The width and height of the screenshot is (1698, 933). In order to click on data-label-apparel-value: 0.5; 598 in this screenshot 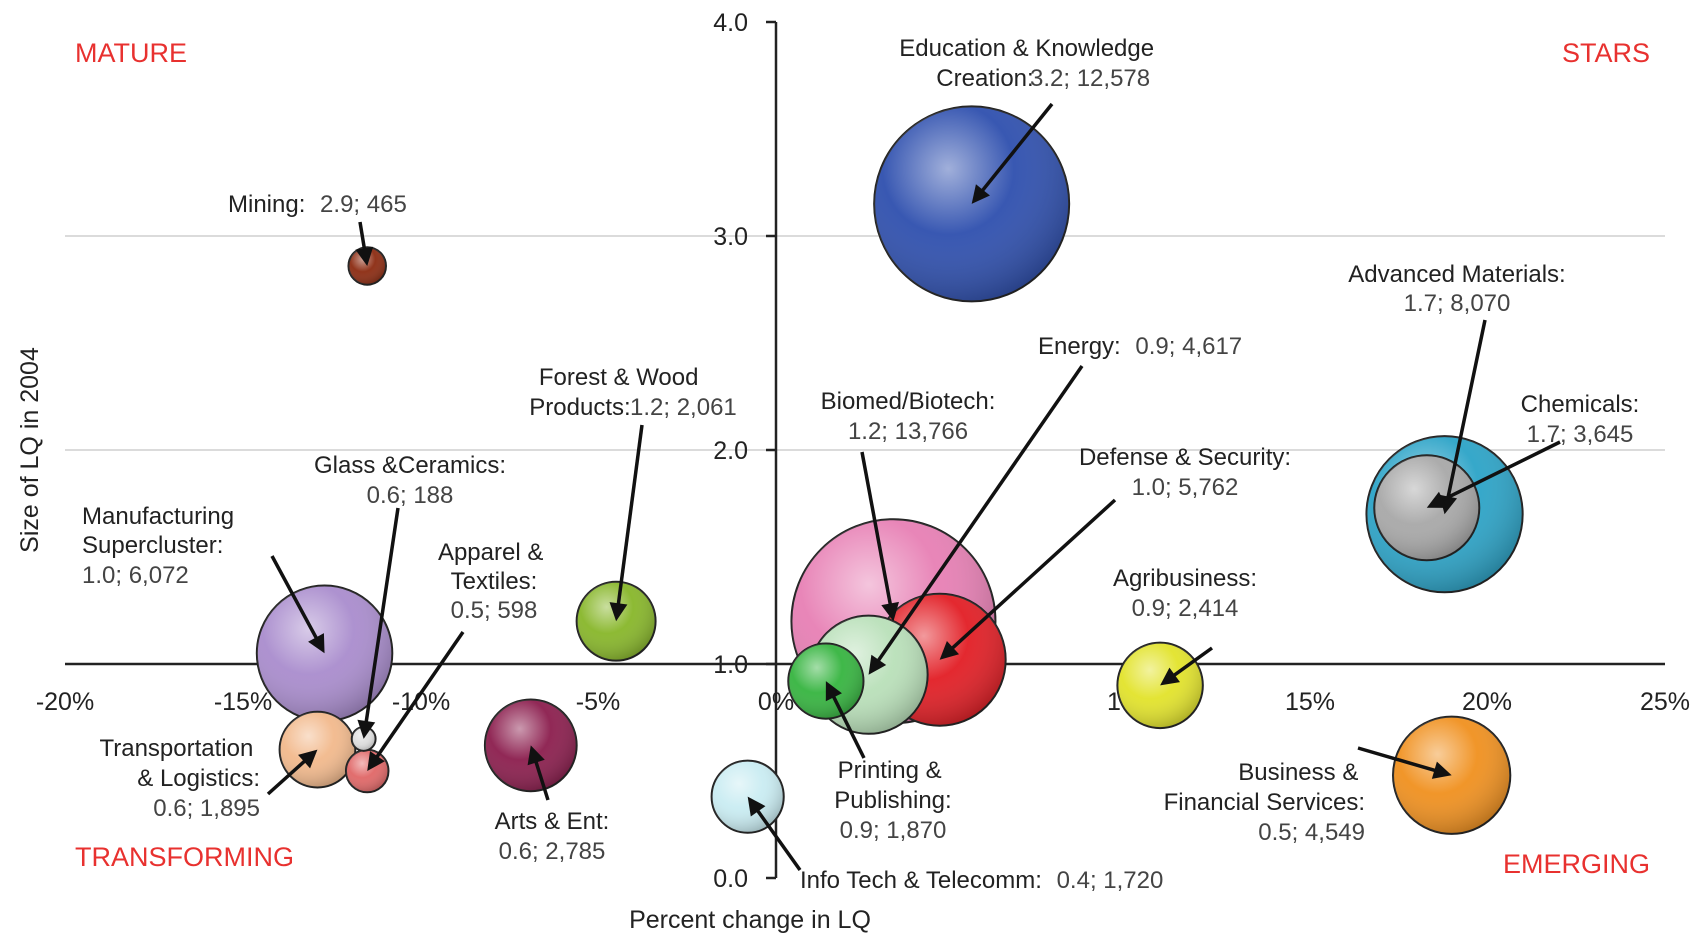, I will do `click(494, 610)`.